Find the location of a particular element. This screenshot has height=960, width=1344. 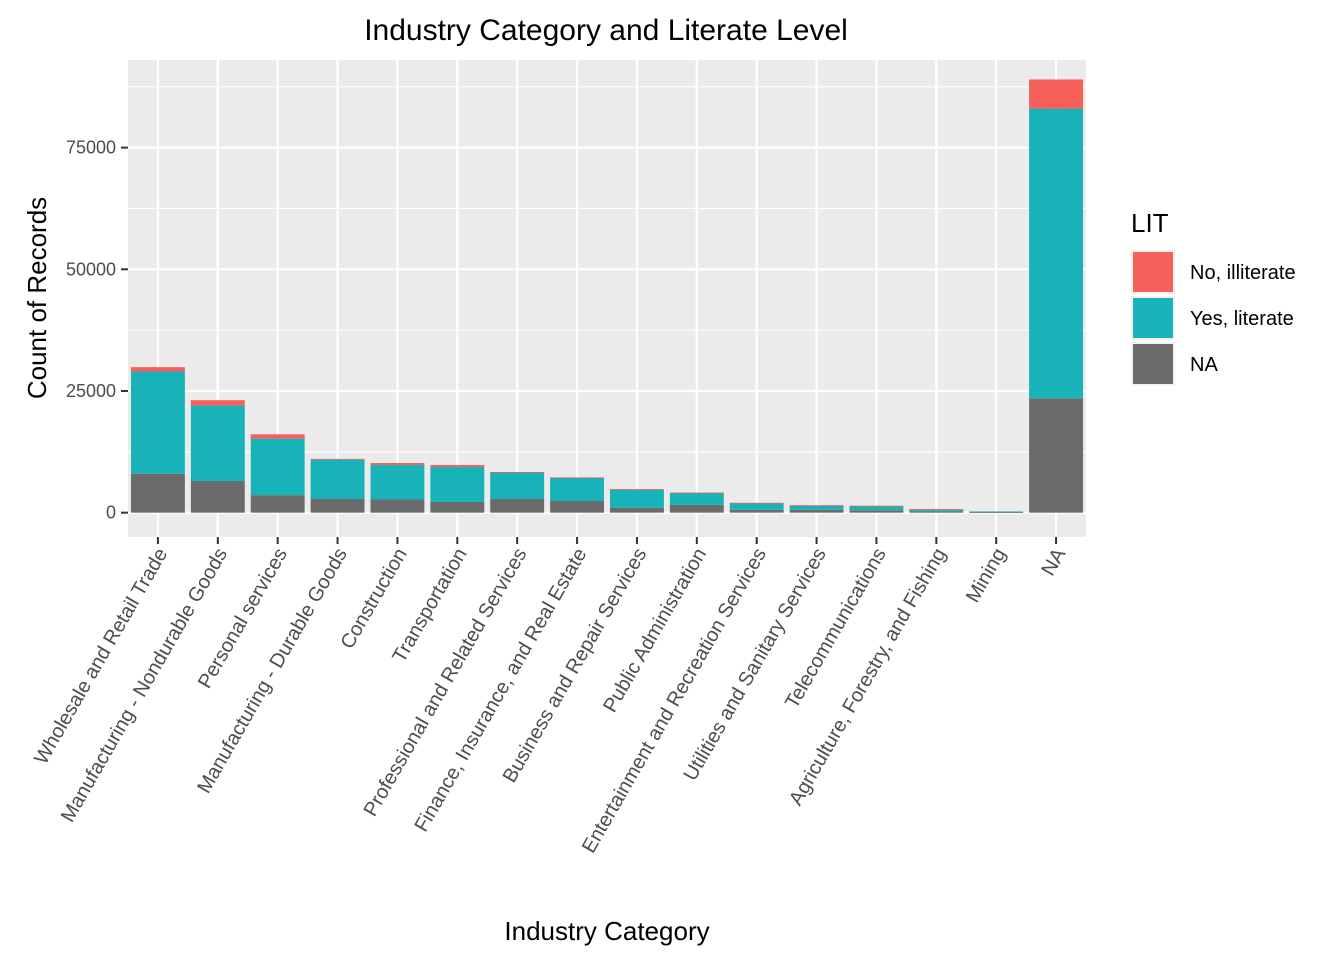

y-axis-title: Count of Records is located at coordinates (37, 298).